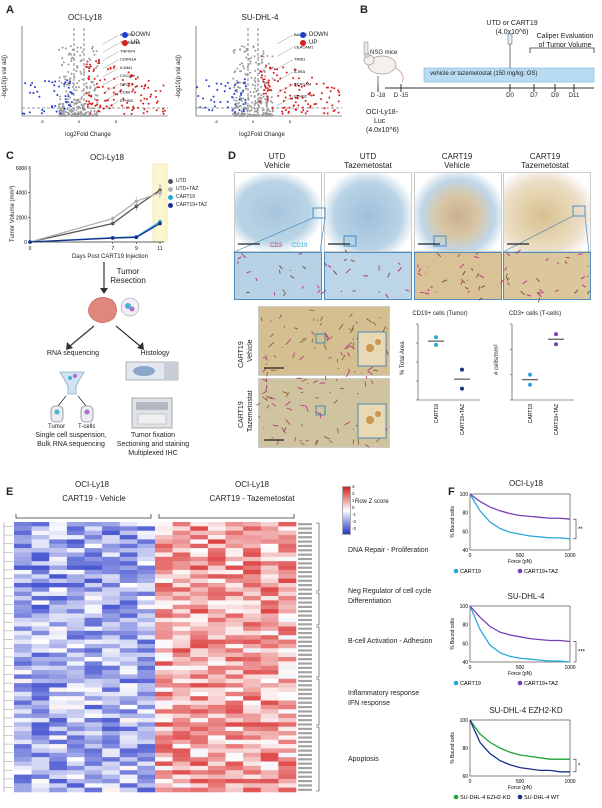 Image resolution: width=602 pixels, height=808 pixels. Describe the element at coordinates (579, 767) in the screenshot. I see `sig-label: *` at that location.